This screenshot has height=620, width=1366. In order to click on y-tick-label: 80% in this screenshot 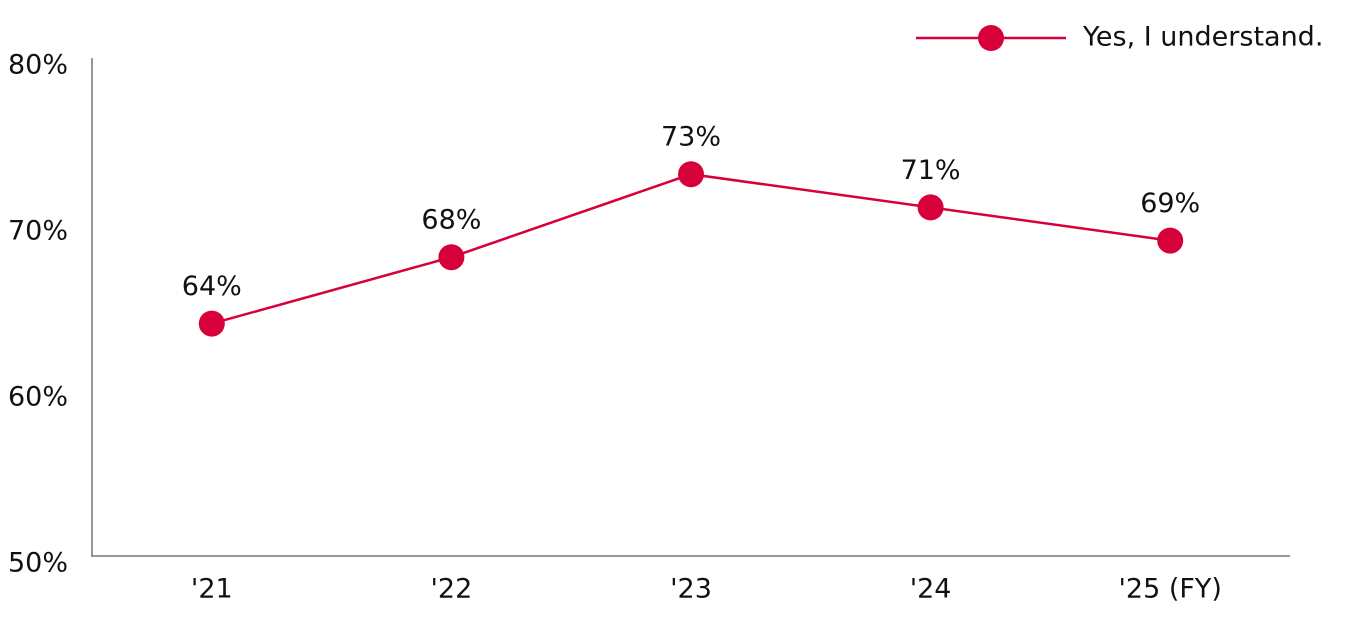, I will do `click(38, 65)`.